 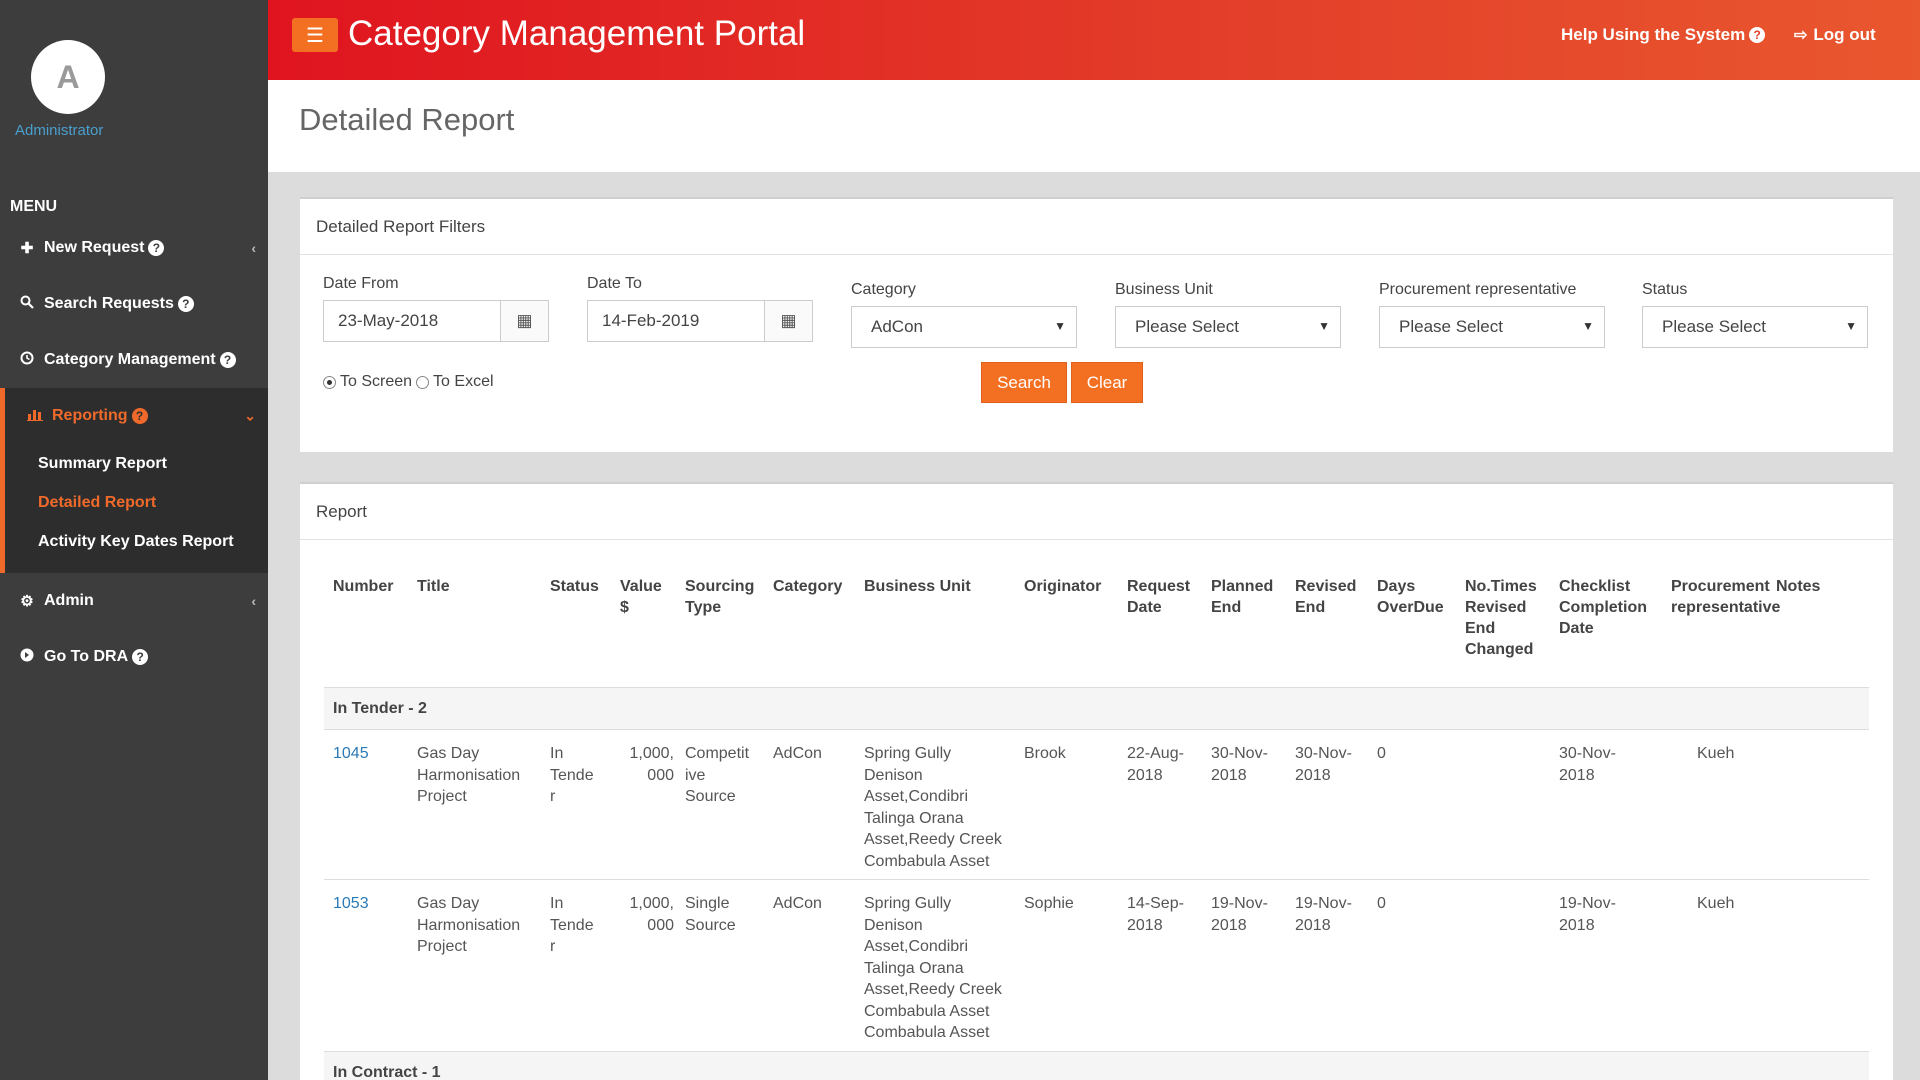 What do you see at coordinates (1844, 34) in the screenshot?
I see `logout-label: Log out` at bounding box center [1844, 34].